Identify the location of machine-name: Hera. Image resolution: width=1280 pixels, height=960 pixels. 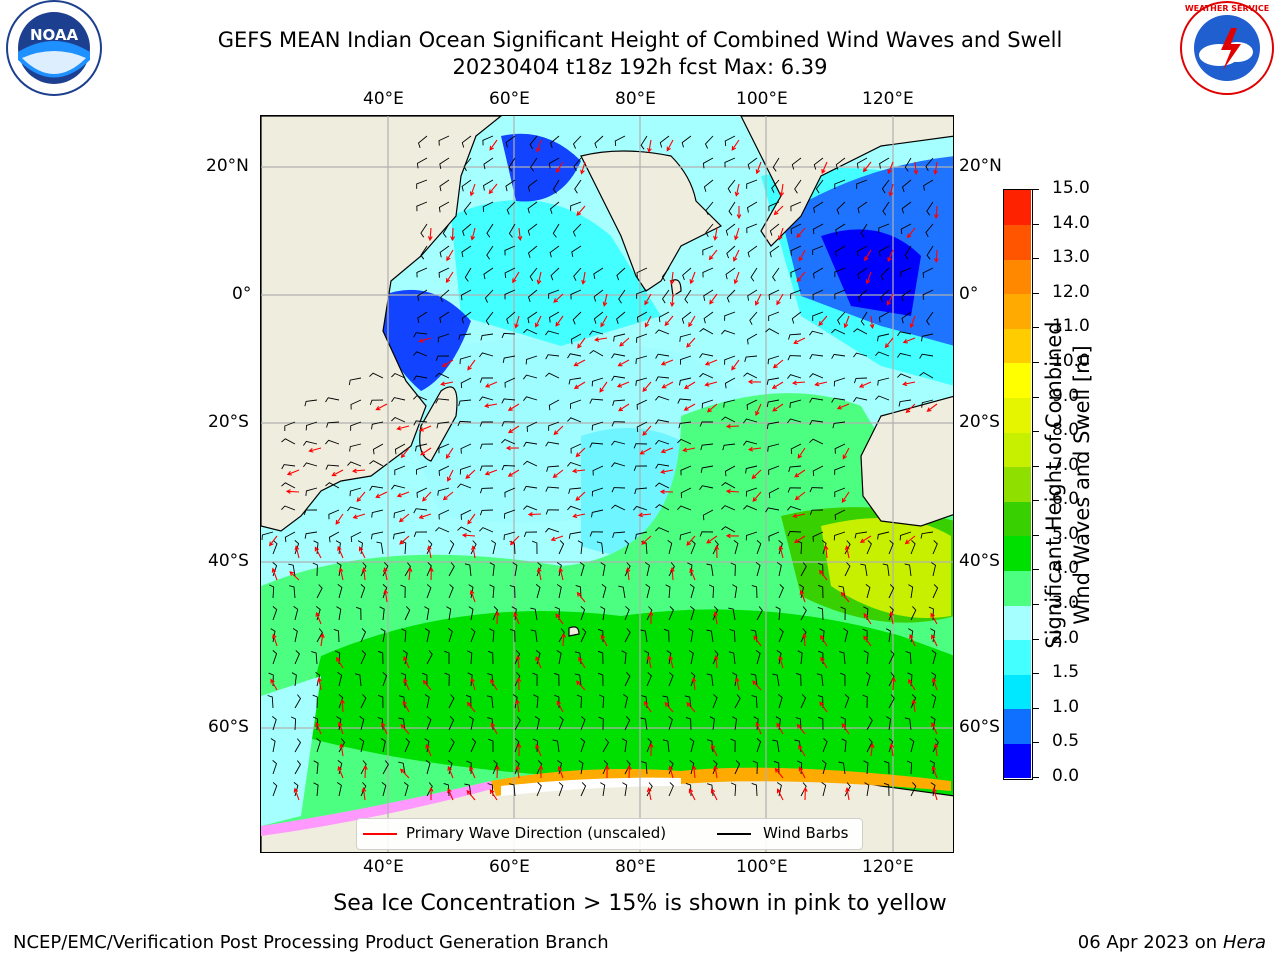
(1244, 942).